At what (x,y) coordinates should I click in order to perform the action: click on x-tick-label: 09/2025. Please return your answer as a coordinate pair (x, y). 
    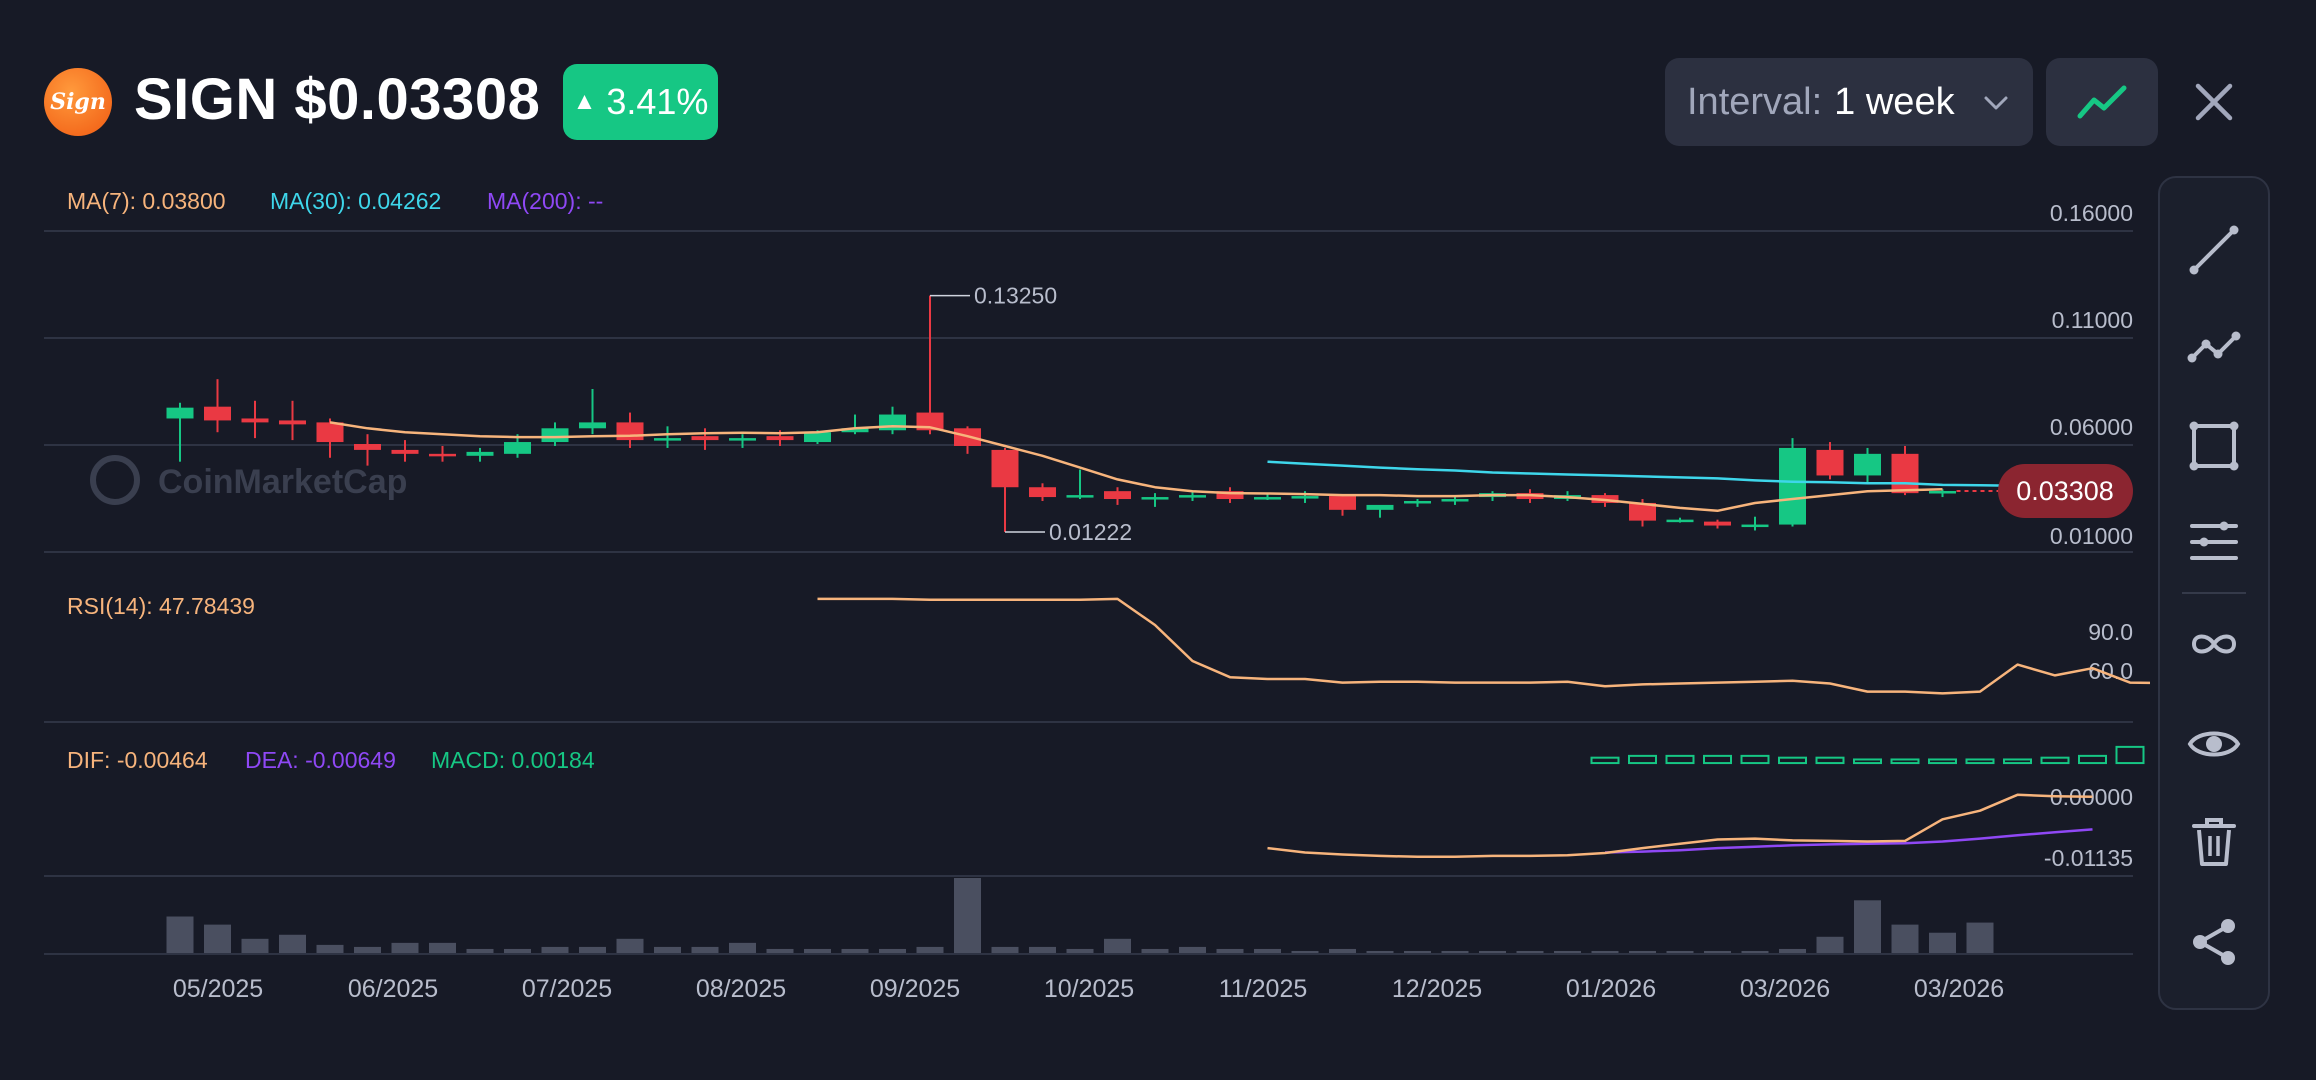
    Looking at the image, I should click on (915, 989).